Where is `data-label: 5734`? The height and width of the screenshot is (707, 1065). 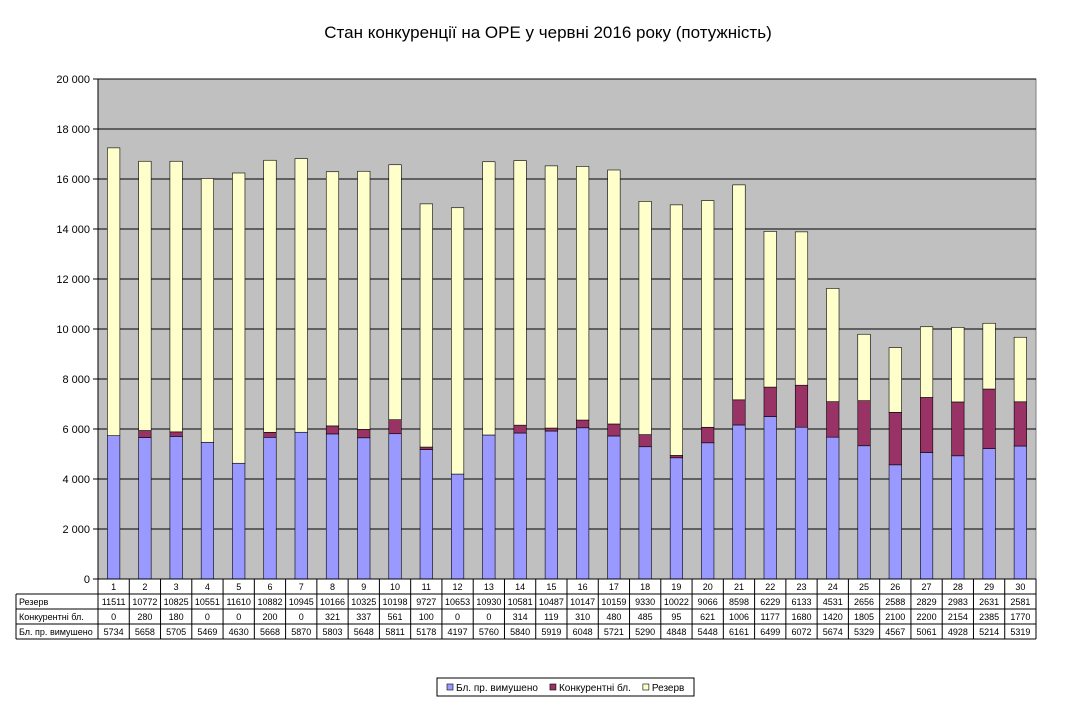 data-label: 5734 is located at coordinates (114, 632).